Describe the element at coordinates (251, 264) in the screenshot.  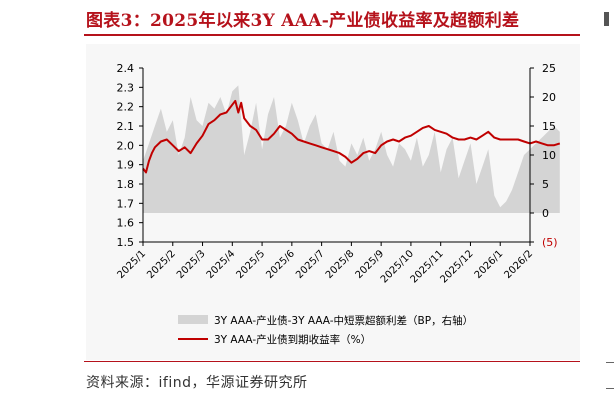
I see `x-tick-label: 2025/5` at that location.